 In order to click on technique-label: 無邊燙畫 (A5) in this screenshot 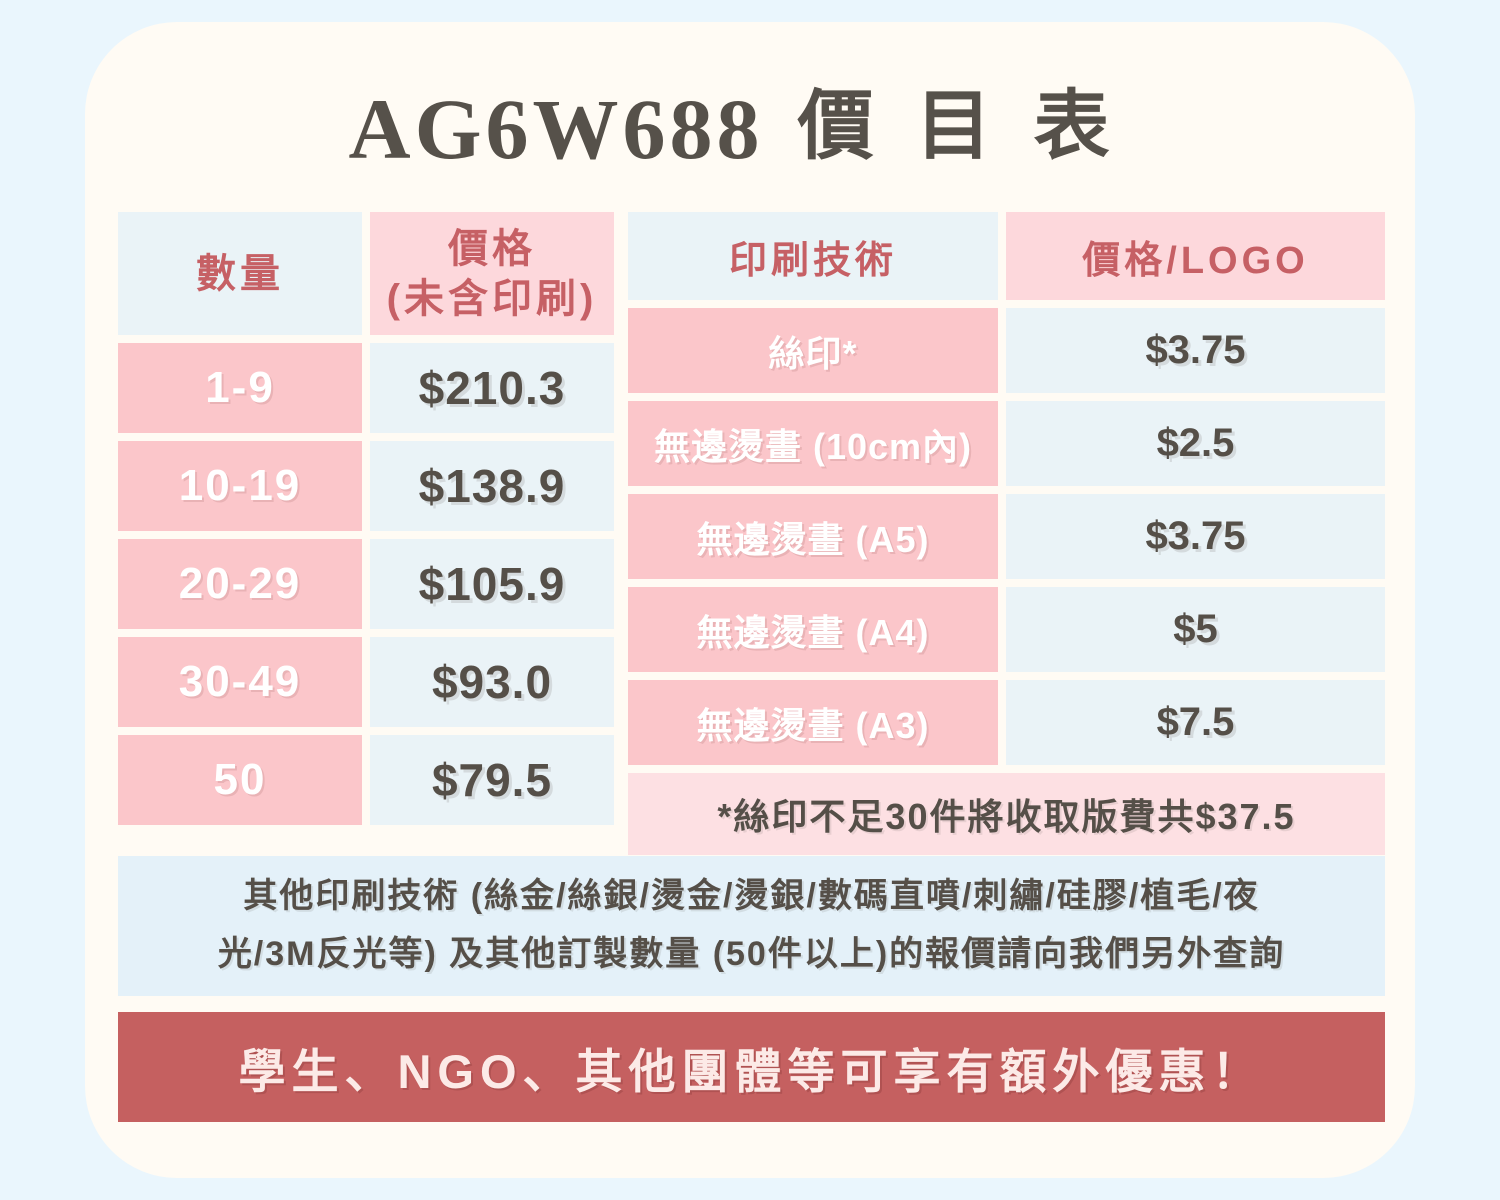, I will do `click(813, 539)`.